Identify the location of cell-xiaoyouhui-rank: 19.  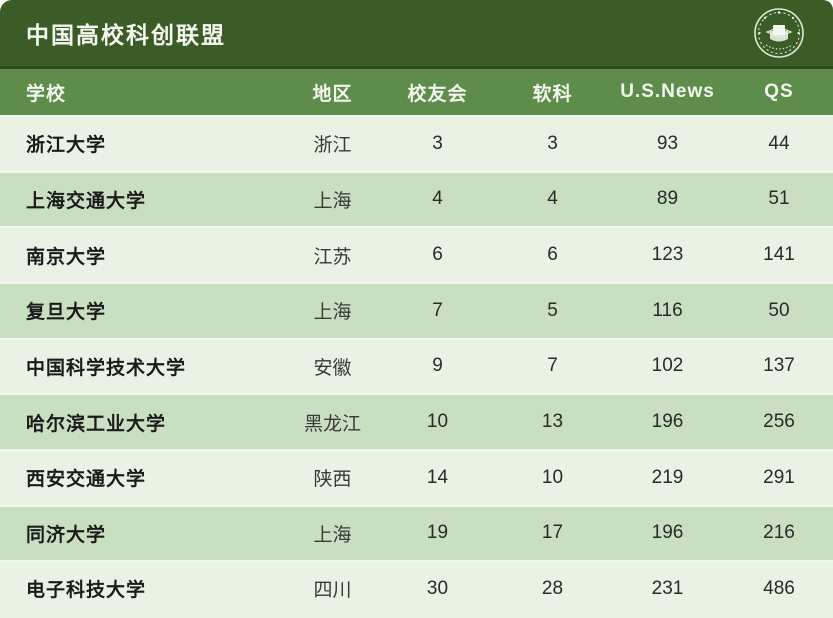
(437, 533).